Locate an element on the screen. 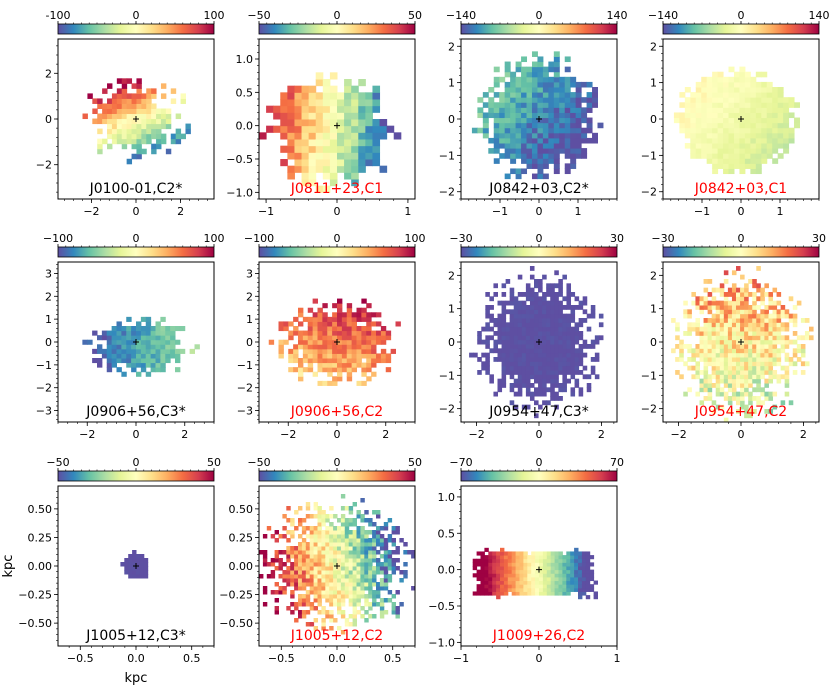  colorbar-tick-label: 0 is located at coordinates (337, 15).